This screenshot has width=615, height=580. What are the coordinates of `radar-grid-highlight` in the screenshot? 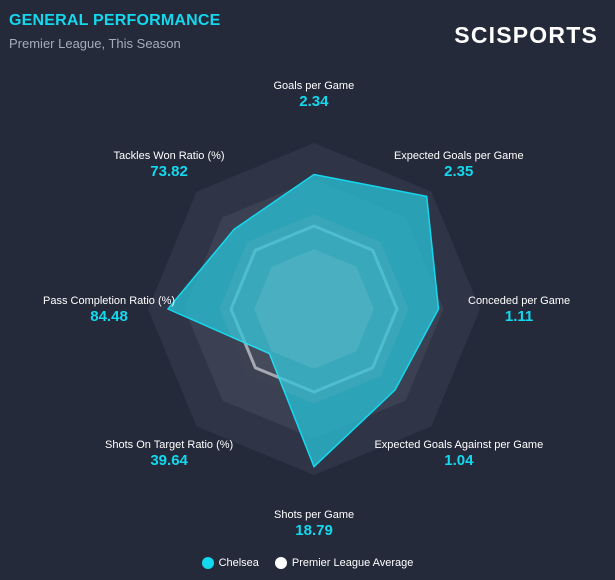 It's located at (314, 309).